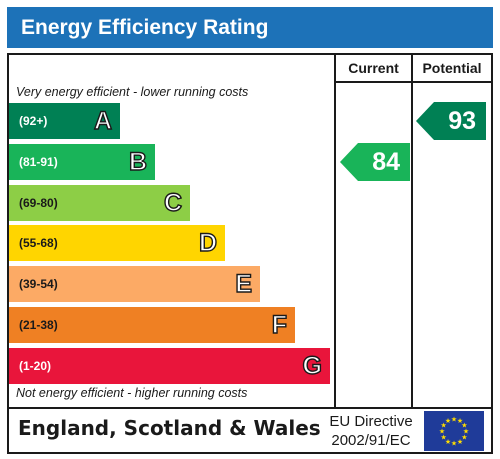  Describe the element at coordinates (38, 325) in the screenshot. I see `band-range-label: (21-38)` at that location.